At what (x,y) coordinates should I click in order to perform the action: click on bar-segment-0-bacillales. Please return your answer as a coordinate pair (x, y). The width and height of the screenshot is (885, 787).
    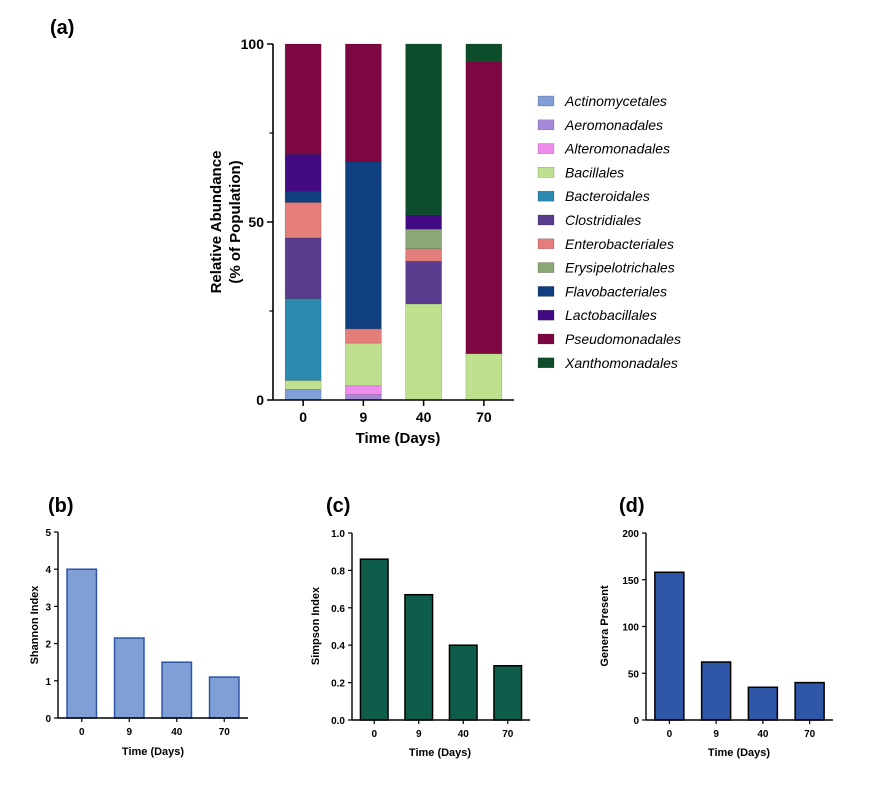
    Looking at the image, I should click on (303, 385).